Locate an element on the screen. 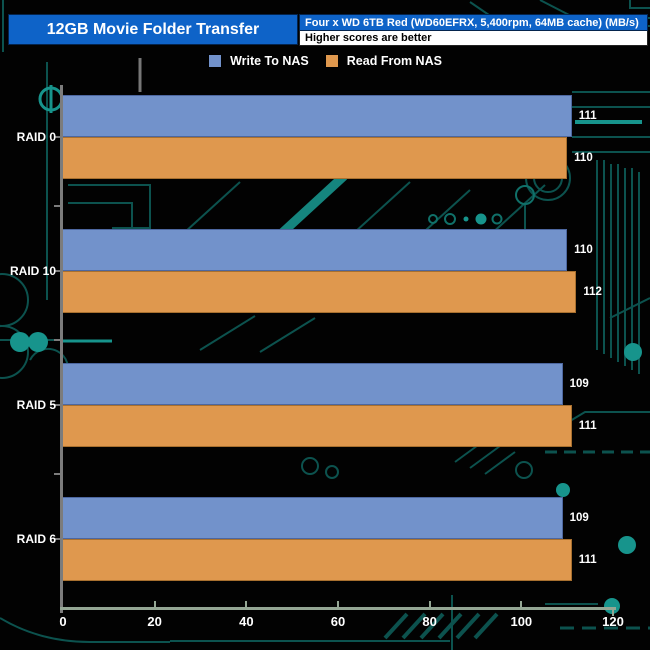  x-axis-tick-label: 100 is located at coordinates (521, 621).